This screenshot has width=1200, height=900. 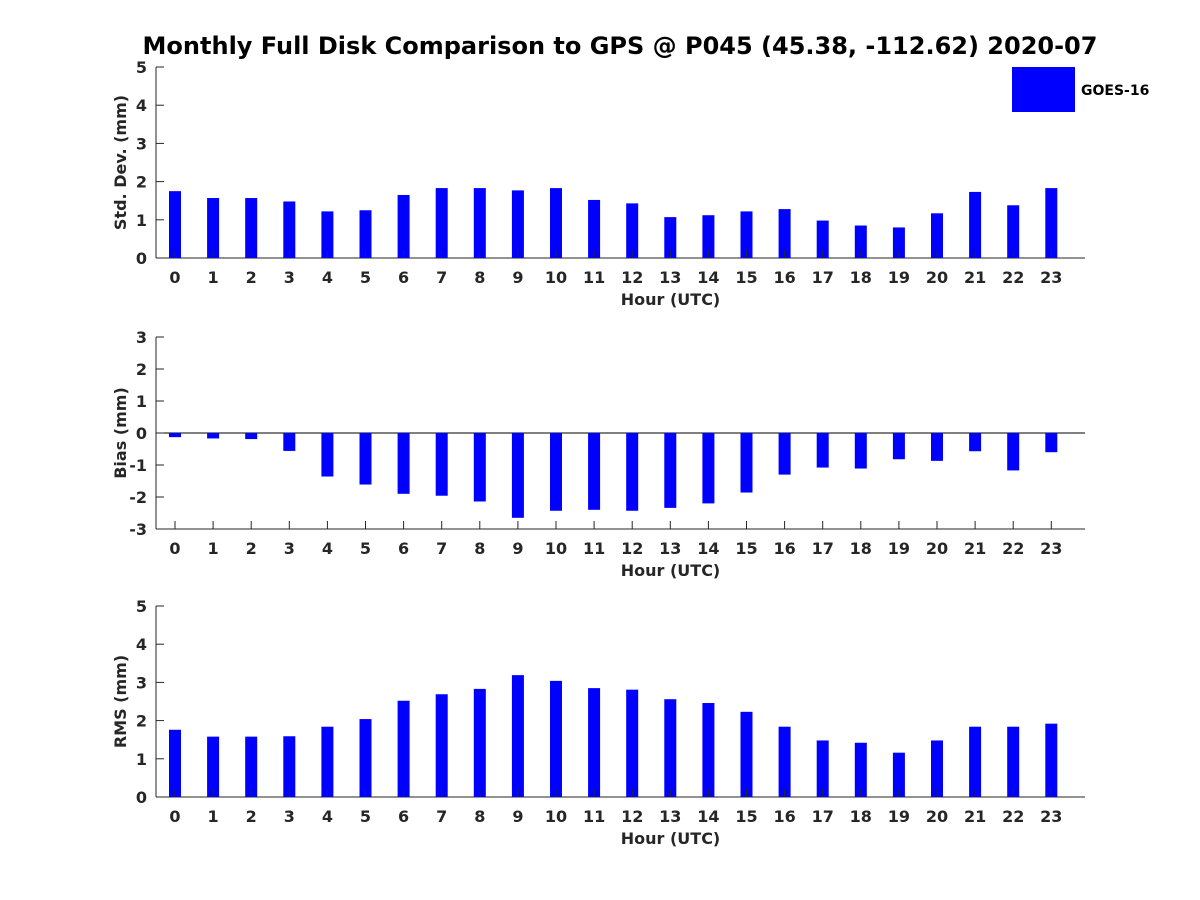 What do you see at coordinates (403, 277) in the screenshot?
I see `std-dev-x-tick-label: 6` at bounding box center [403, 277].